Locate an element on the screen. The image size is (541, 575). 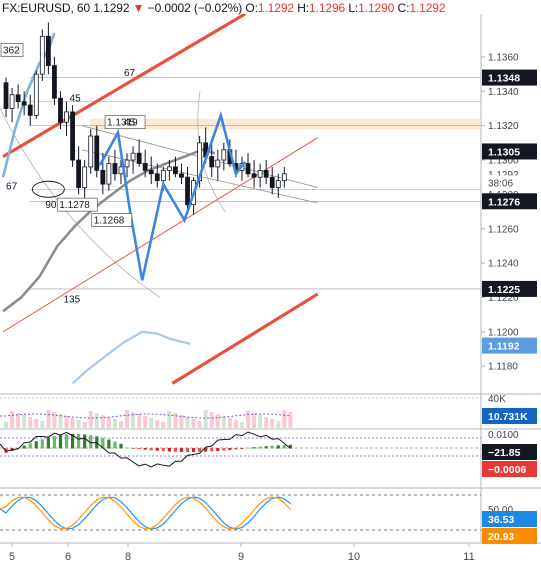
stoch-tick-label: 50.00 is located at coordinates (500, 510).